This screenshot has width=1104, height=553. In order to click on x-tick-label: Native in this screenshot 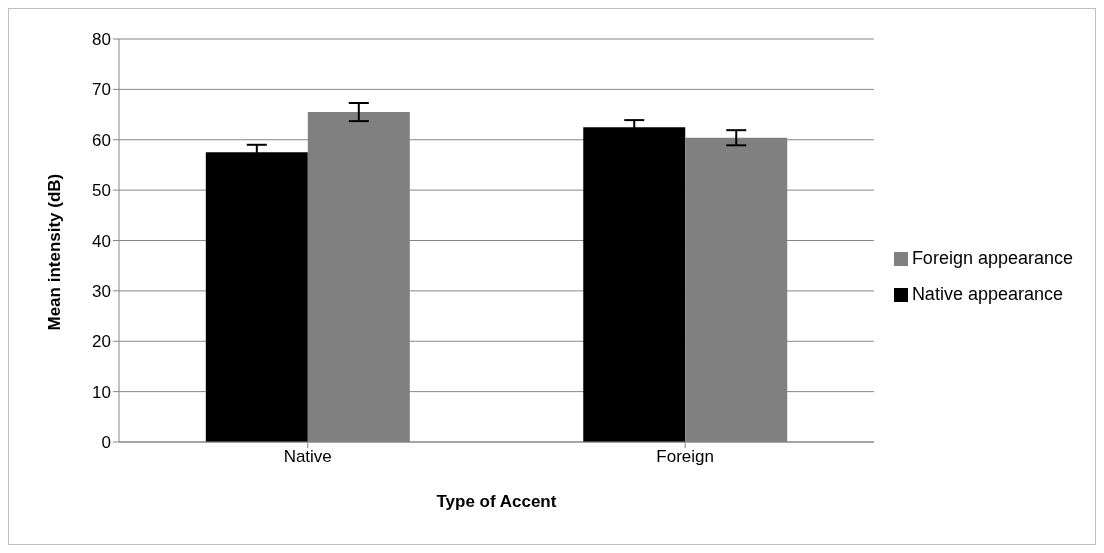, I will do `click(307, 457)`.